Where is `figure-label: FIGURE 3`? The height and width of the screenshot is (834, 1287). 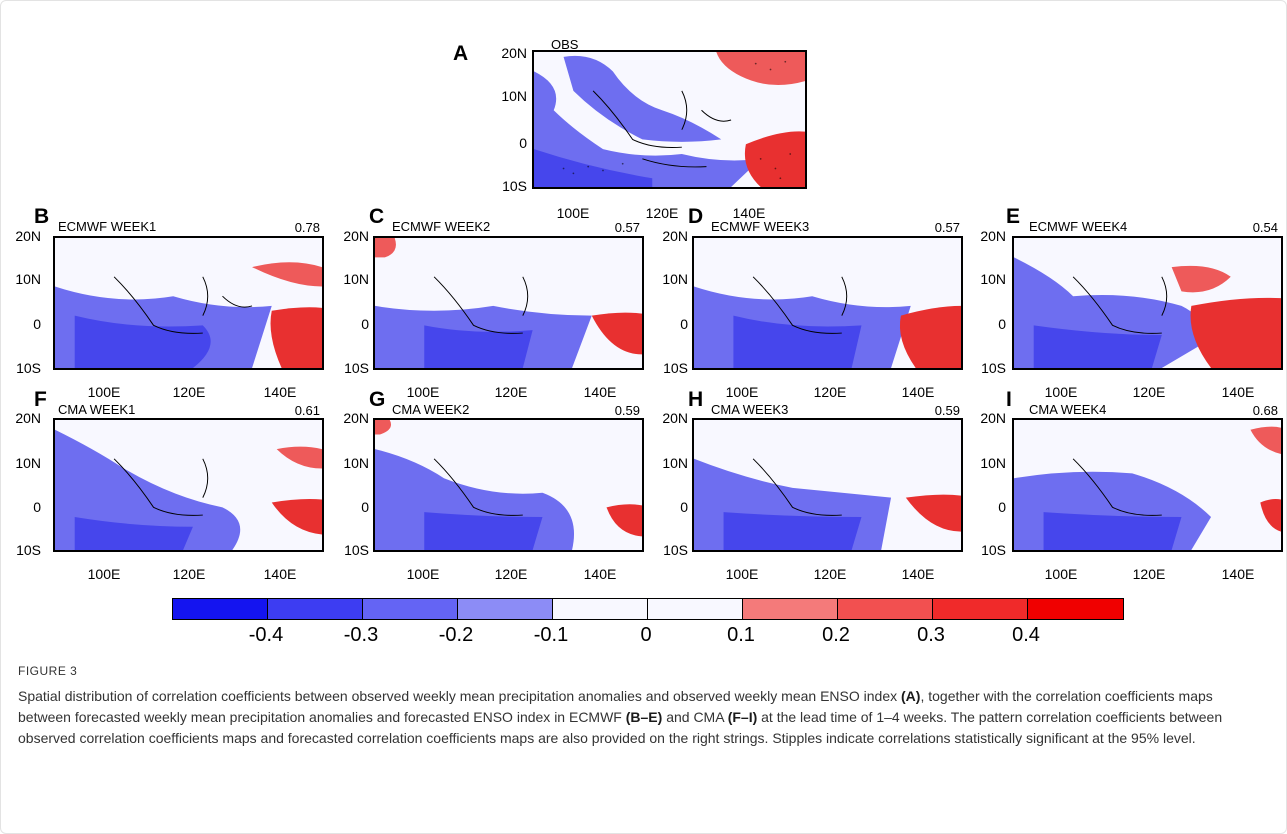 figure-label: FIGURE 3 is located at coordinates (48, 671).